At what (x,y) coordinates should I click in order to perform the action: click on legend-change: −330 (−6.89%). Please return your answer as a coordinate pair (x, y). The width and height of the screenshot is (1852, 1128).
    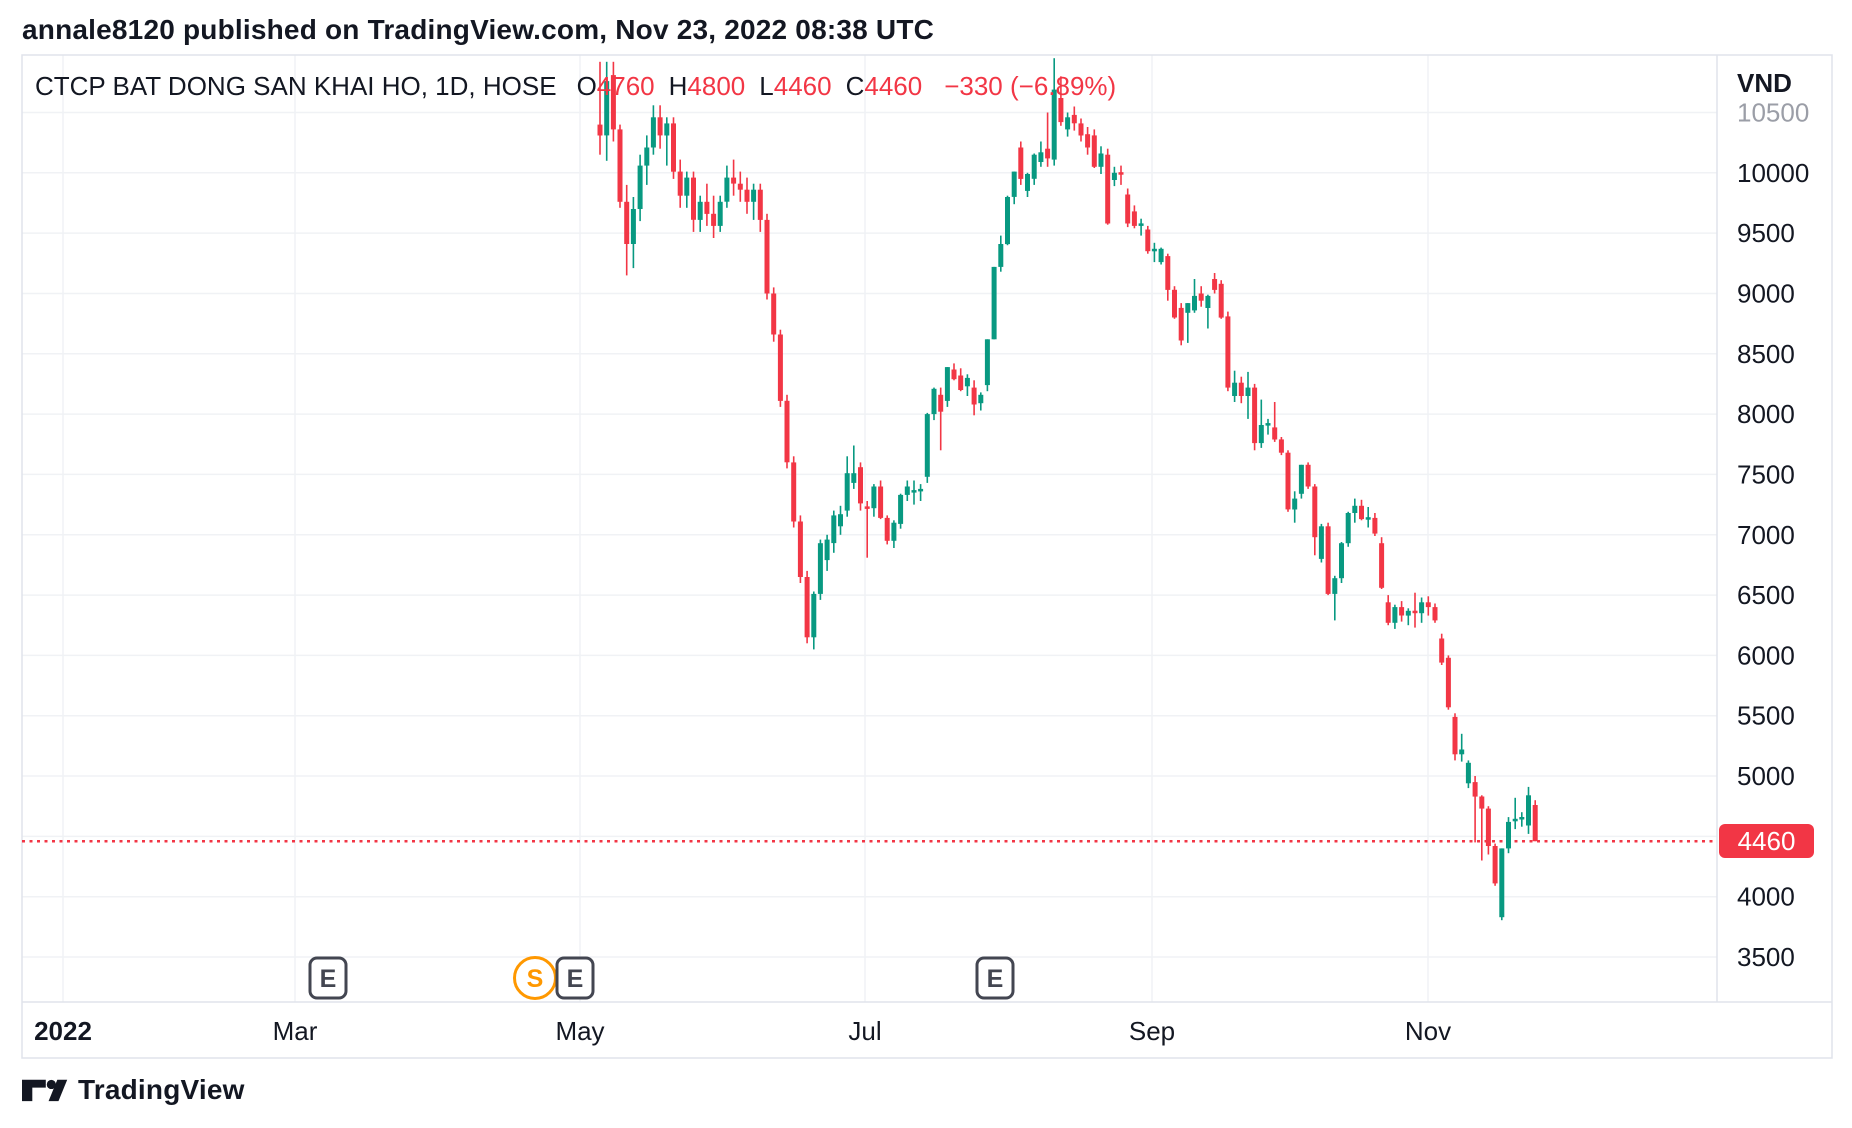
    Looking at the image, I should click on (1030, 86).